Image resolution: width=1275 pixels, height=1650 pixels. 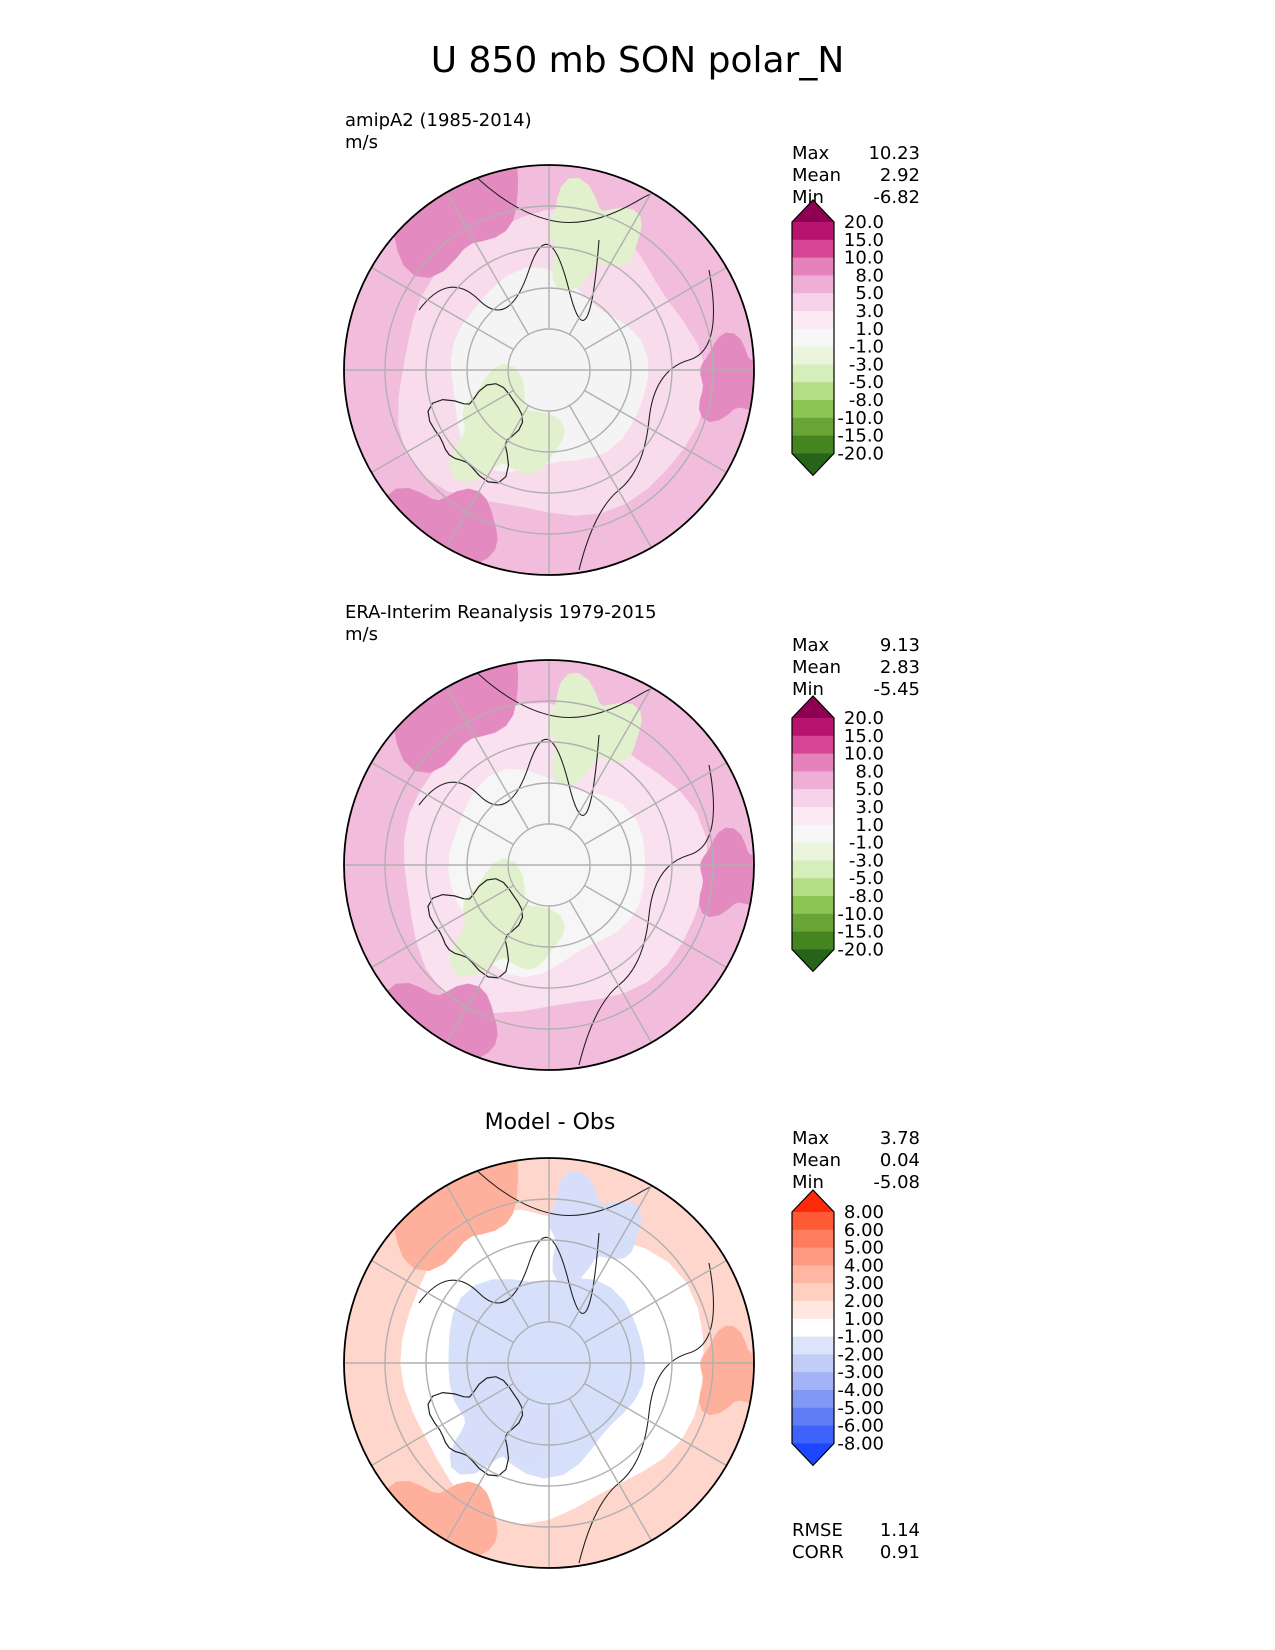 What do you see at coordinates (860, 1337) in the screenshot?
I see `colorbar-tick-label: -1.00` at bounding box center [860, 1337].